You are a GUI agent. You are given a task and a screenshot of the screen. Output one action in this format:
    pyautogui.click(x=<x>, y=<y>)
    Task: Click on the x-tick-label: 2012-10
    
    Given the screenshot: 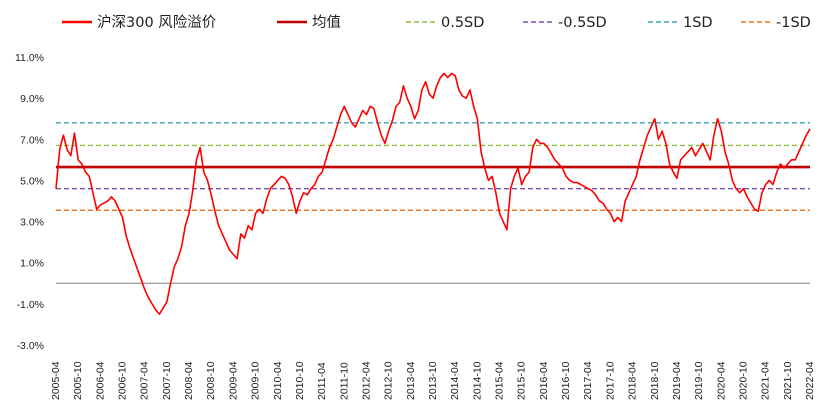 What is the action you would take?
    pyautogui.click(x=389, y=380)
    